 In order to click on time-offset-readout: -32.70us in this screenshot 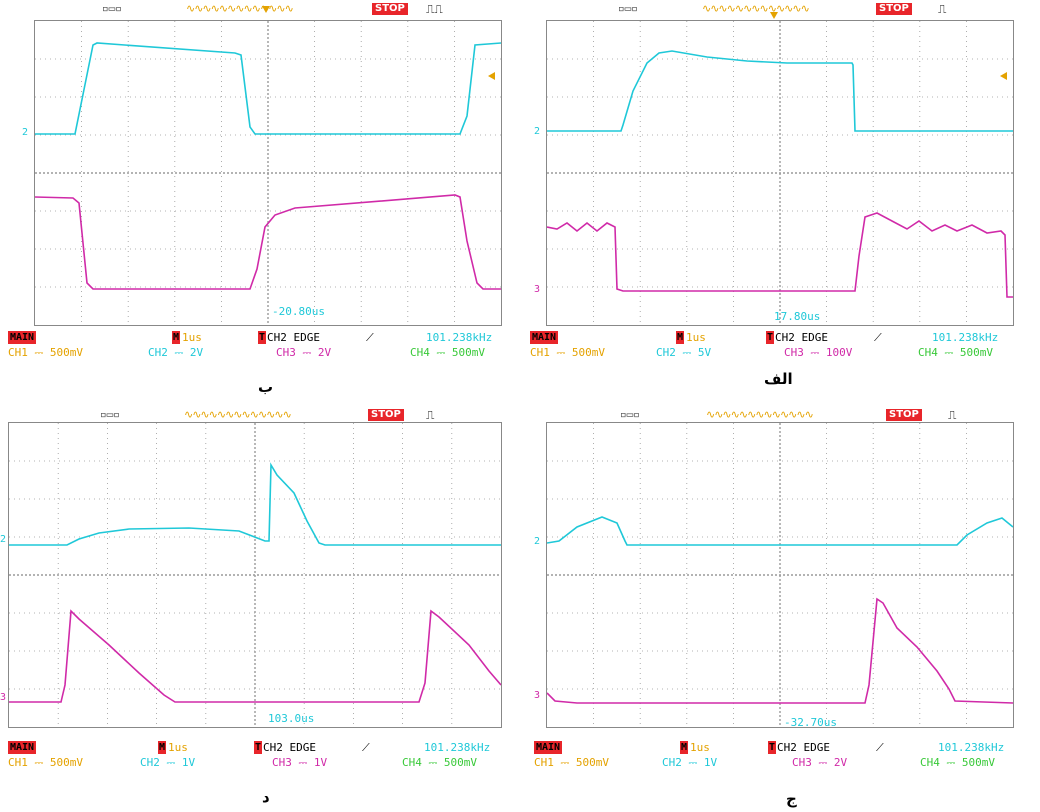, I will do `click(810, 722)`.